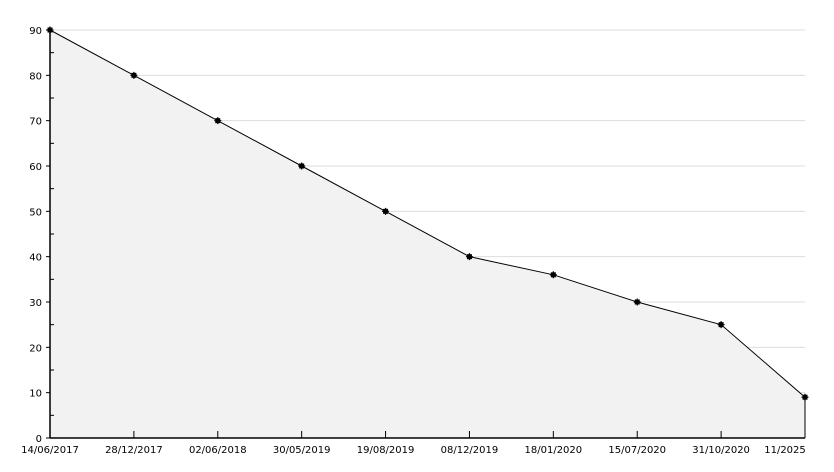 This screenshot has width=834, height=472. What do you see at coordinates (39, 439) in the screenshot?
I see `y-tick-label: 0` at bounding box center [39, 439].